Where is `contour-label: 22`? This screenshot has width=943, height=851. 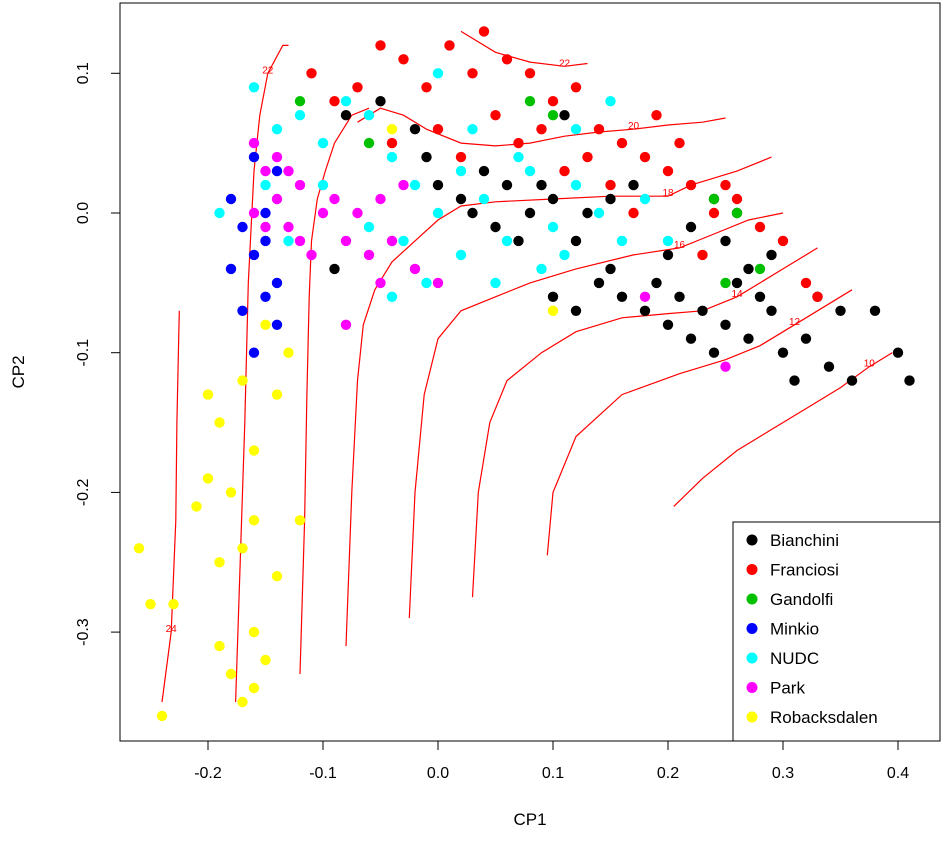 contour-label: 22 is located at coordinates (565, 63).